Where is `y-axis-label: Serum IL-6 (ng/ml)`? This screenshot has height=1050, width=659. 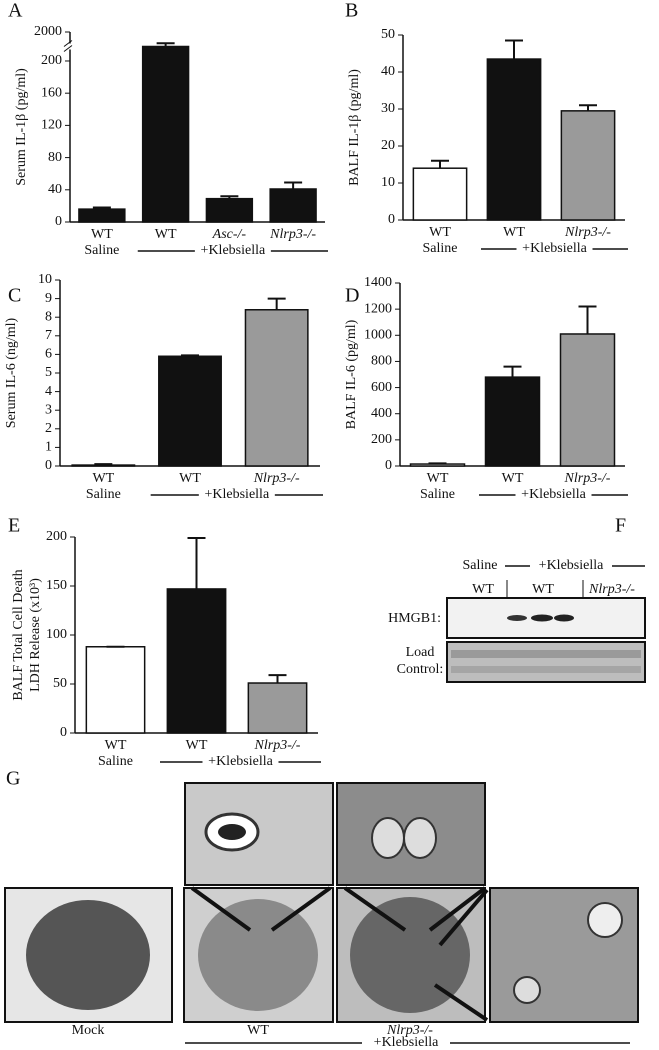
y-axis-label: Serum IL-6 (ng/ml) is located at coordinates (11, 372).